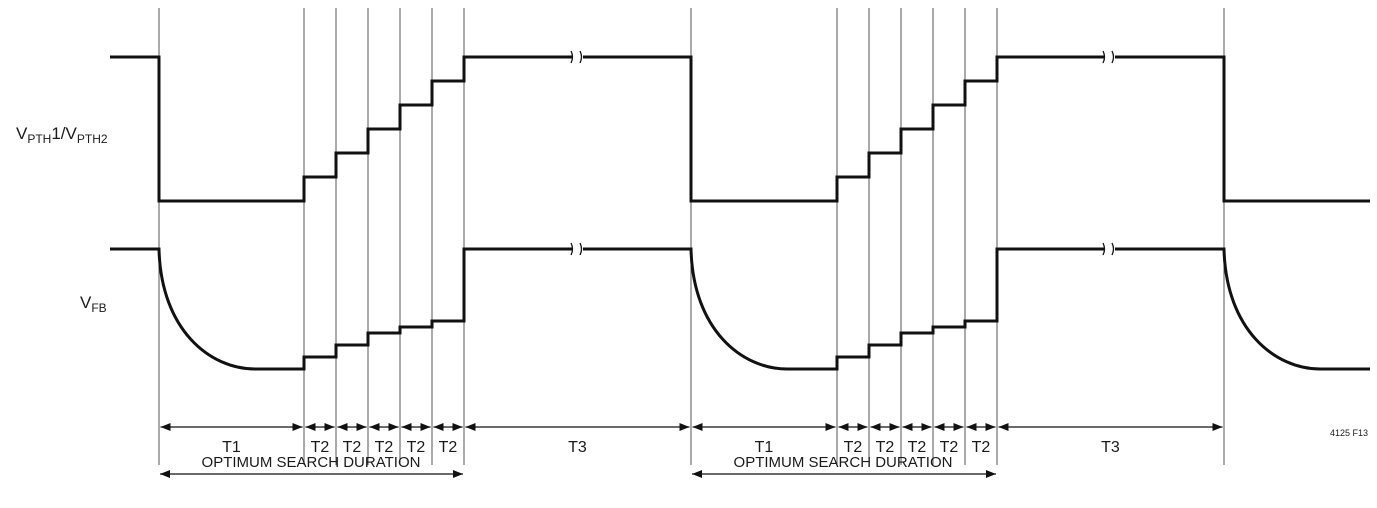 Image resolution: width=1377 pixels, height=508 pixels. I want to click on interval-dimensions: T1 T2 T2 T2 T2 T2 T3 T1 T2 T2 T2 T2 T2 T3, so click(691, 439).